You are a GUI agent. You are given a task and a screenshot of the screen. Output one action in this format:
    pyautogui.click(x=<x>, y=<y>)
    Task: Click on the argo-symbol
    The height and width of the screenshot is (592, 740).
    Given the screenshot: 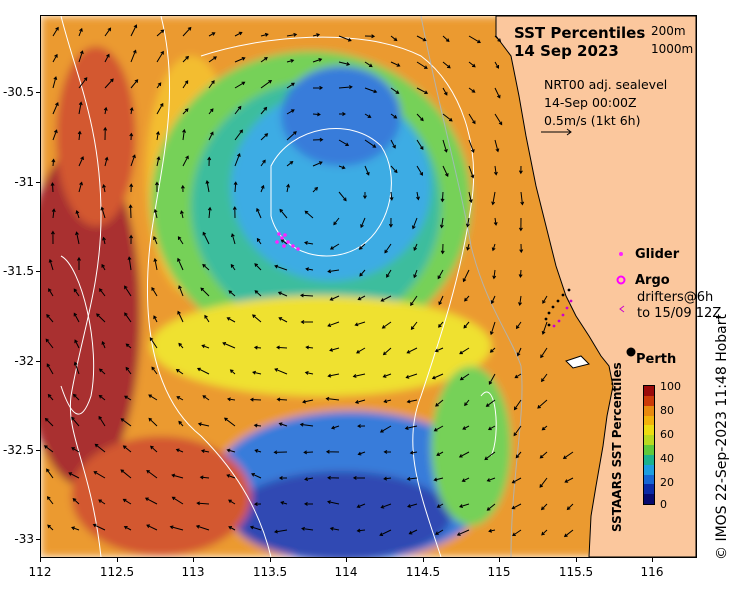 What is the action you would take?
    pyautogui.click(x=621, y=280)
    